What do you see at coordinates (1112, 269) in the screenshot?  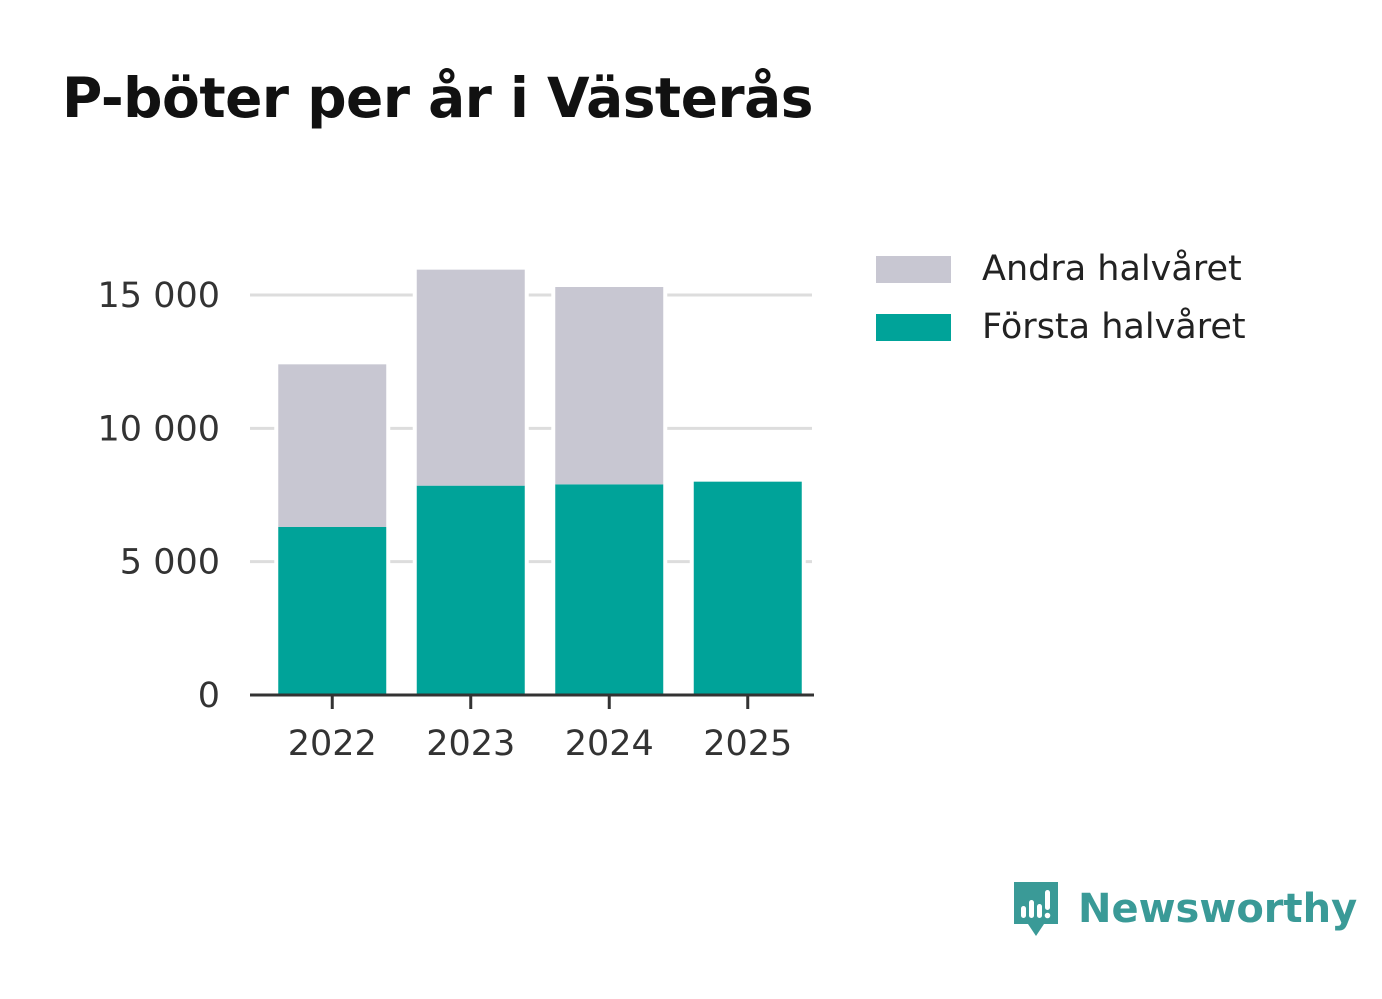 I see `legend-label-andra: Andra halvåret` at bounding box center [1112, 269].